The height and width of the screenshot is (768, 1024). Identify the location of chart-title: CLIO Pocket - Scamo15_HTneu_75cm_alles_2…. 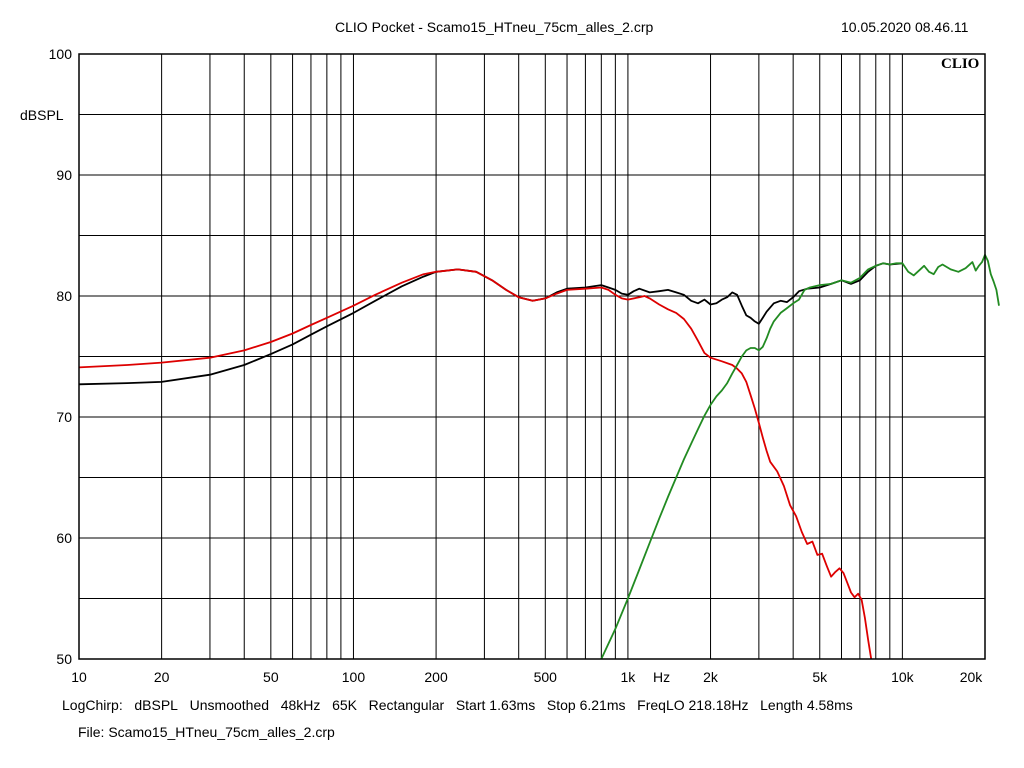
(494, 27).